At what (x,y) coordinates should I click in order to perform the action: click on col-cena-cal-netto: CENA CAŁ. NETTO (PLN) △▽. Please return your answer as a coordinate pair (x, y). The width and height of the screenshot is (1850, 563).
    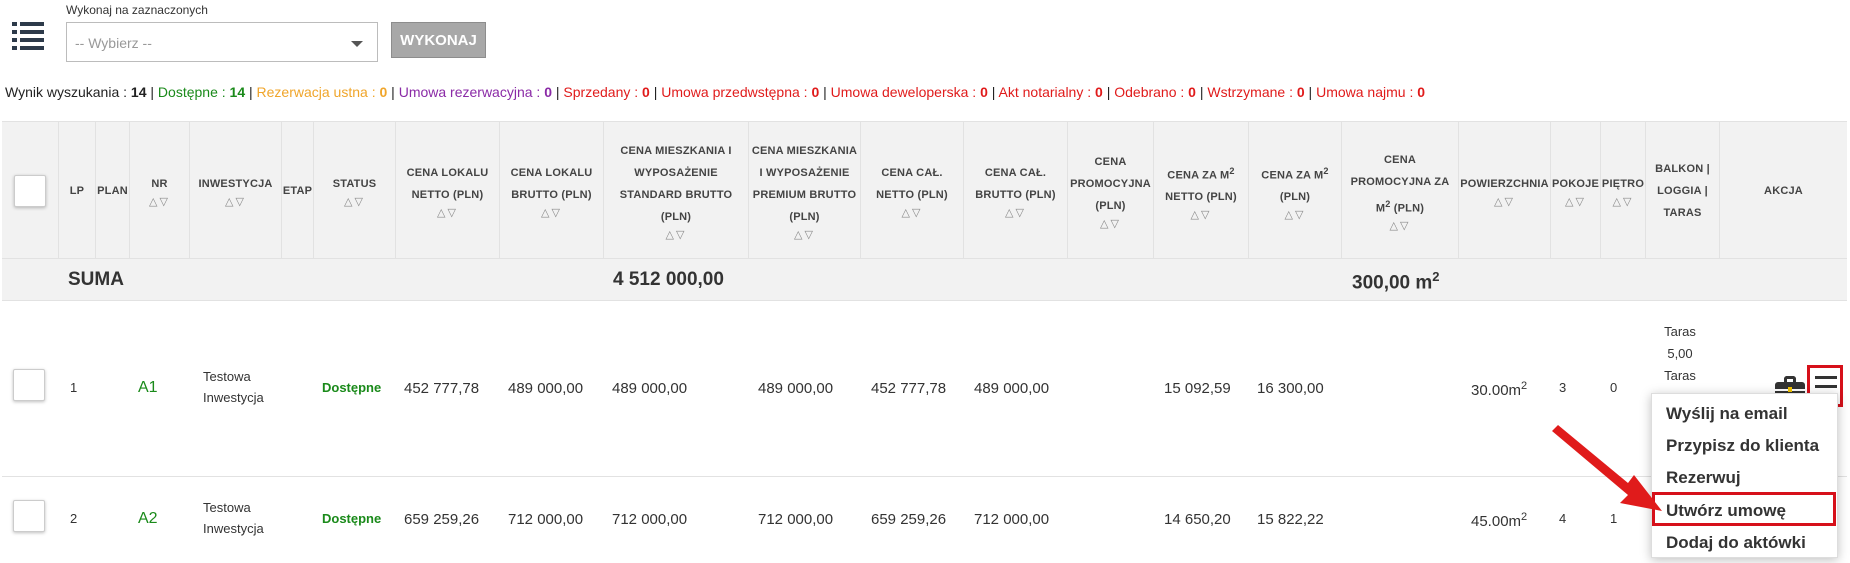
    Looking at the image, I should click on (912, 191).